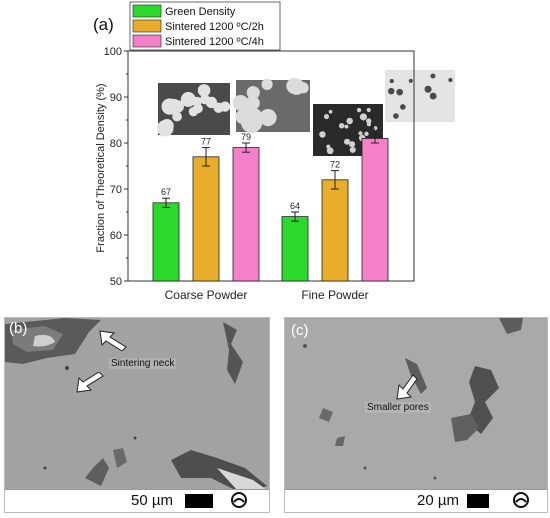 The width and height of the screenshot is (550, 518). Describe the element at coordinates (116, 144) in the screenshot. I see `y-tick-label: 80` at that location.